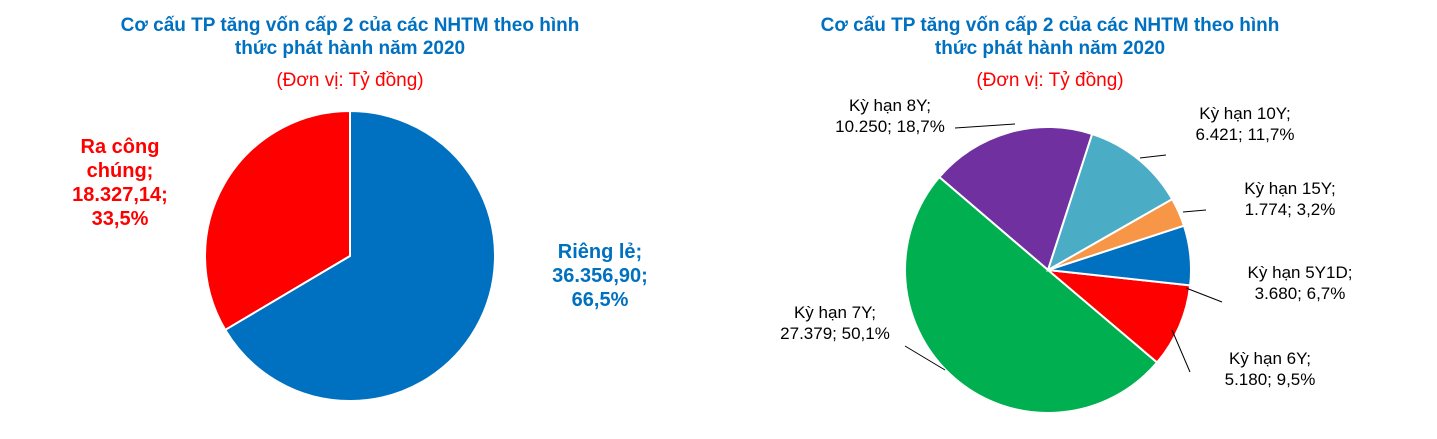 The width and height of the screenshot is (1437, 439). I want to click on data-label: Kỳ hạn 8Y; 10.250; 18,7%, so click(890, 116).